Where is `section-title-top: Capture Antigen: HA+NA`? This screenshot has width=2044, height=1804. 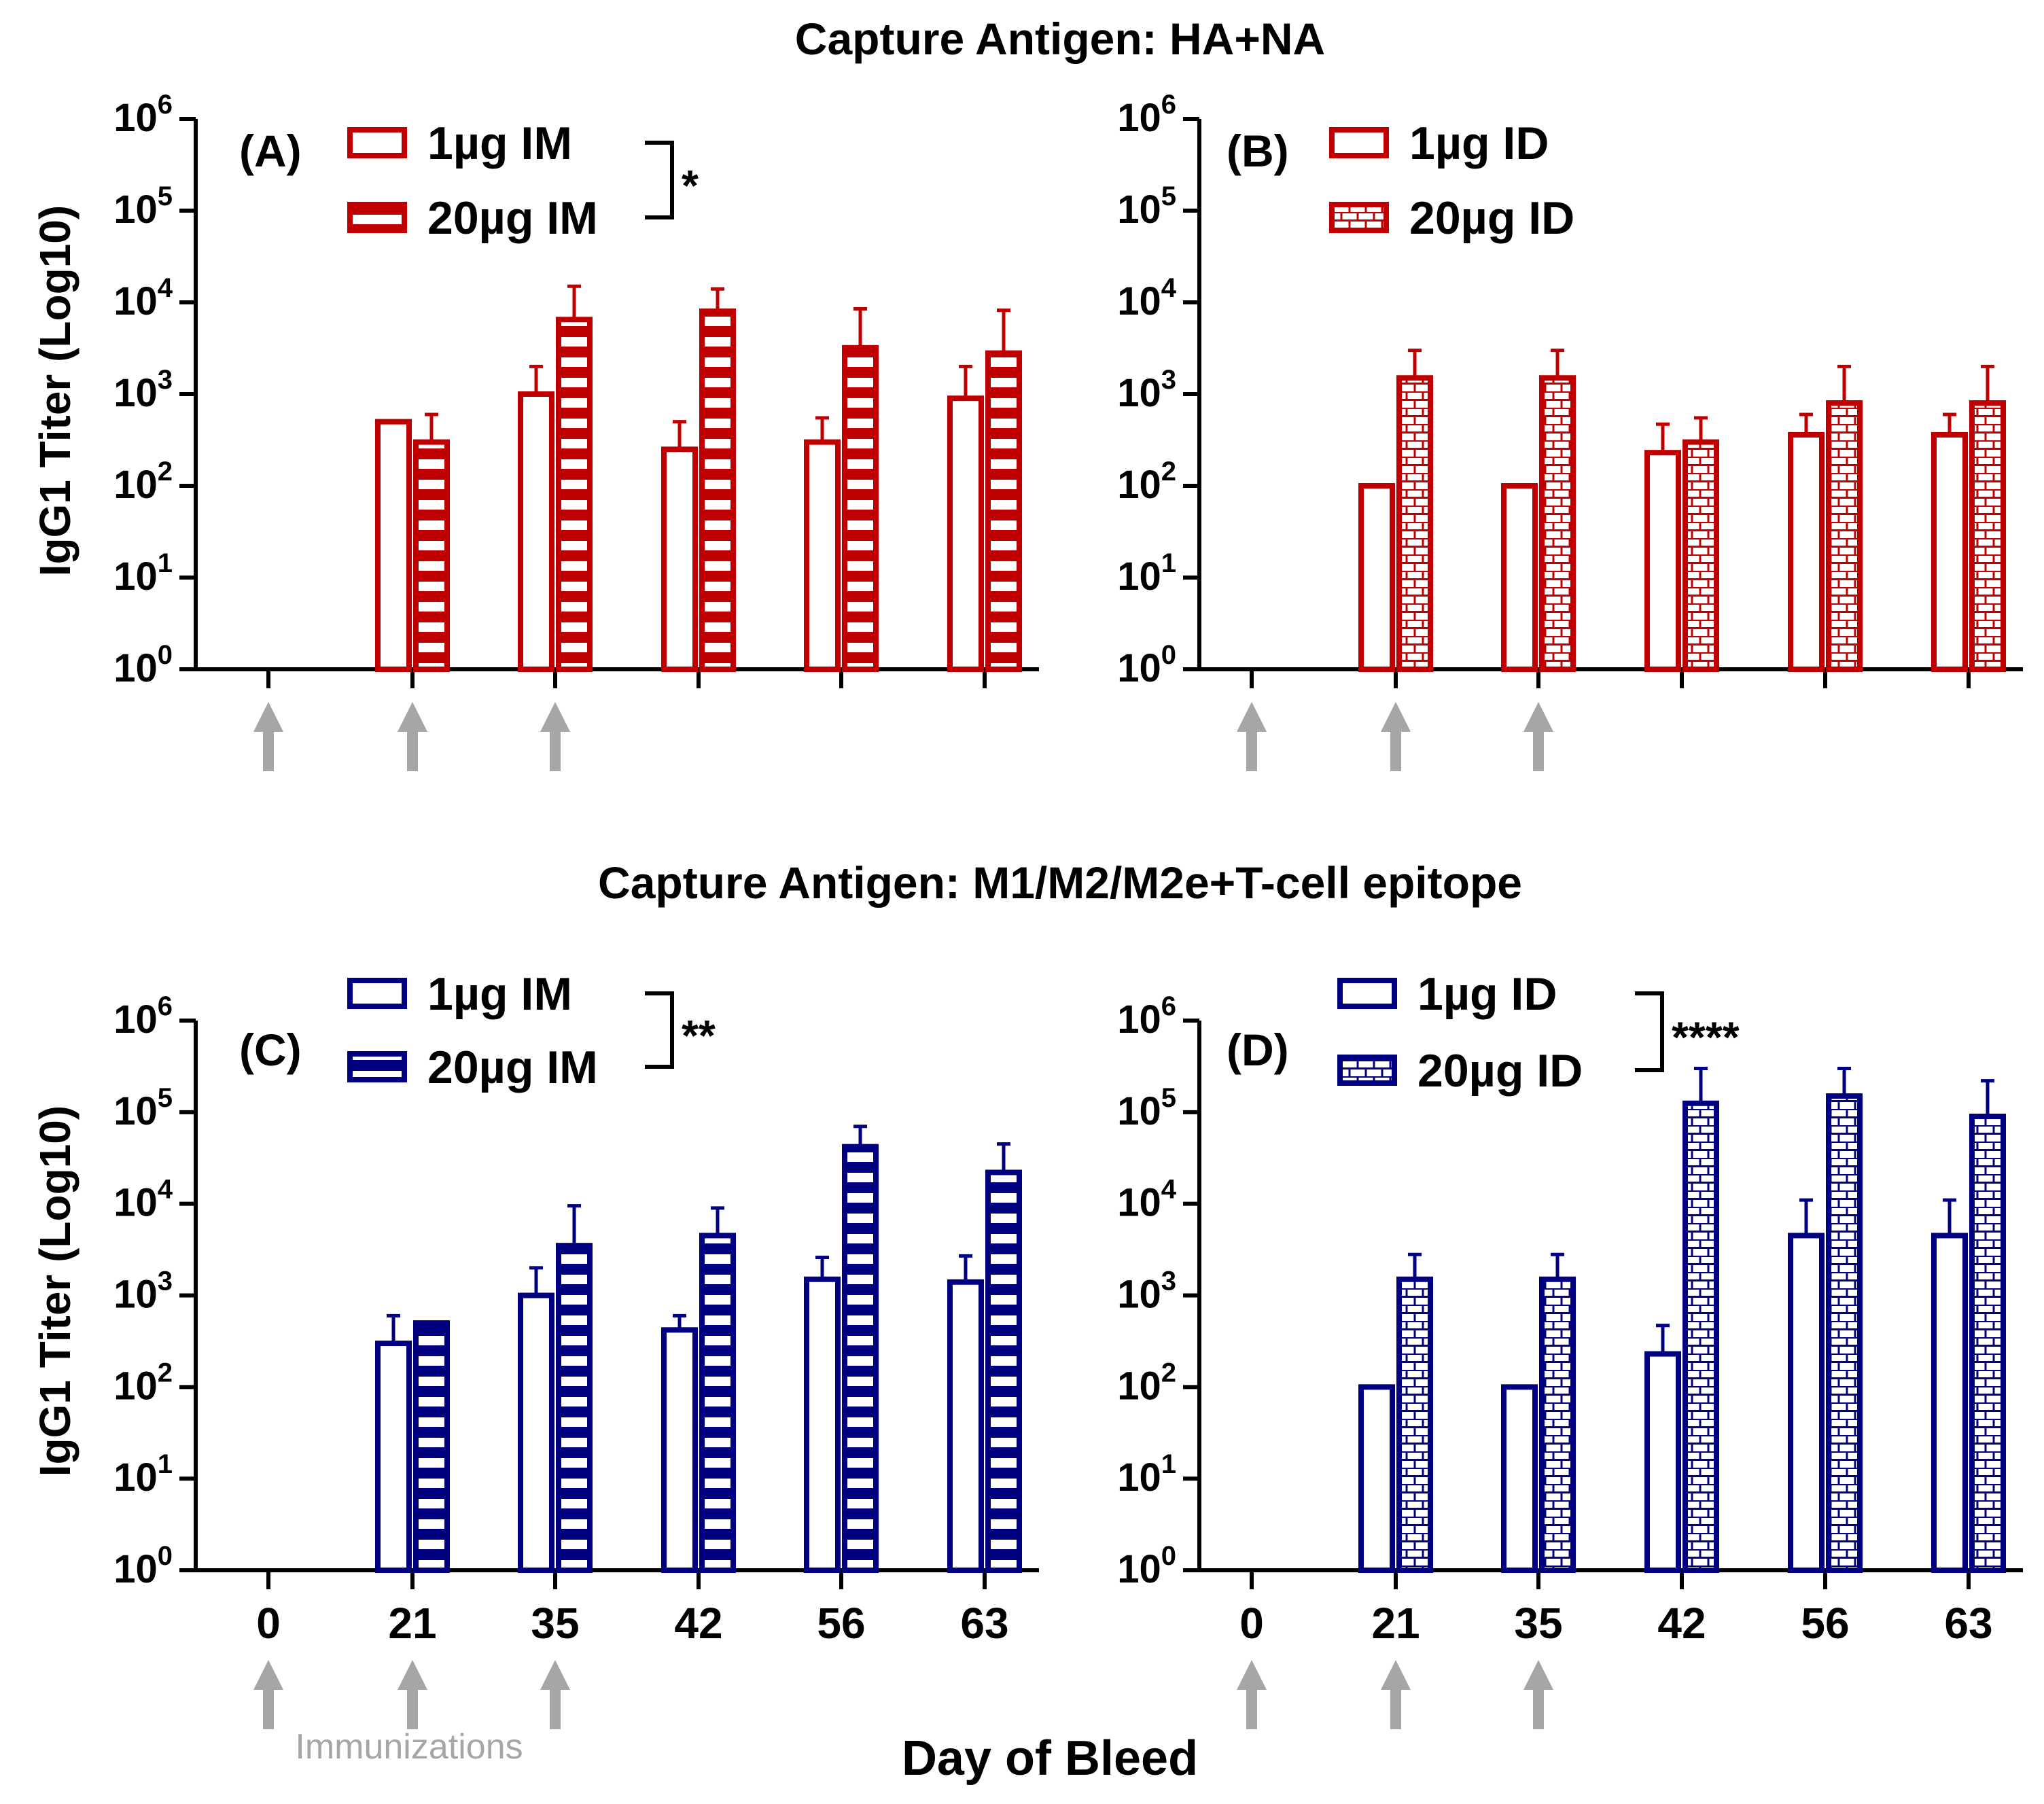
section-title-top: Capture Antigen: HA+NA is located at coordinates (1060, 39).